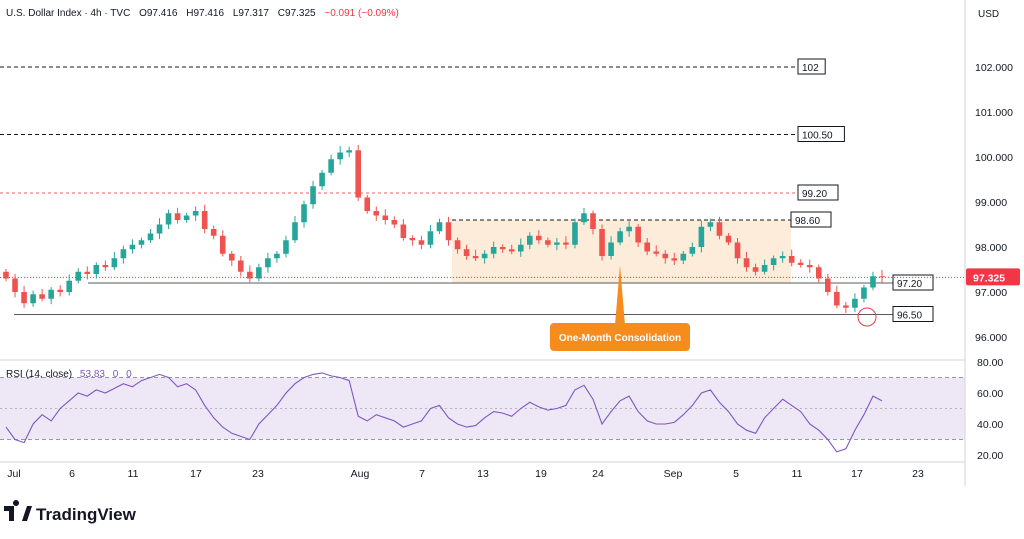 This screenshot has width=1024, height=539. Describe the element at coordinates (620, 338) in the screenshot. I see `consolidation-callout-label: One-Month Consolidation` at that location.